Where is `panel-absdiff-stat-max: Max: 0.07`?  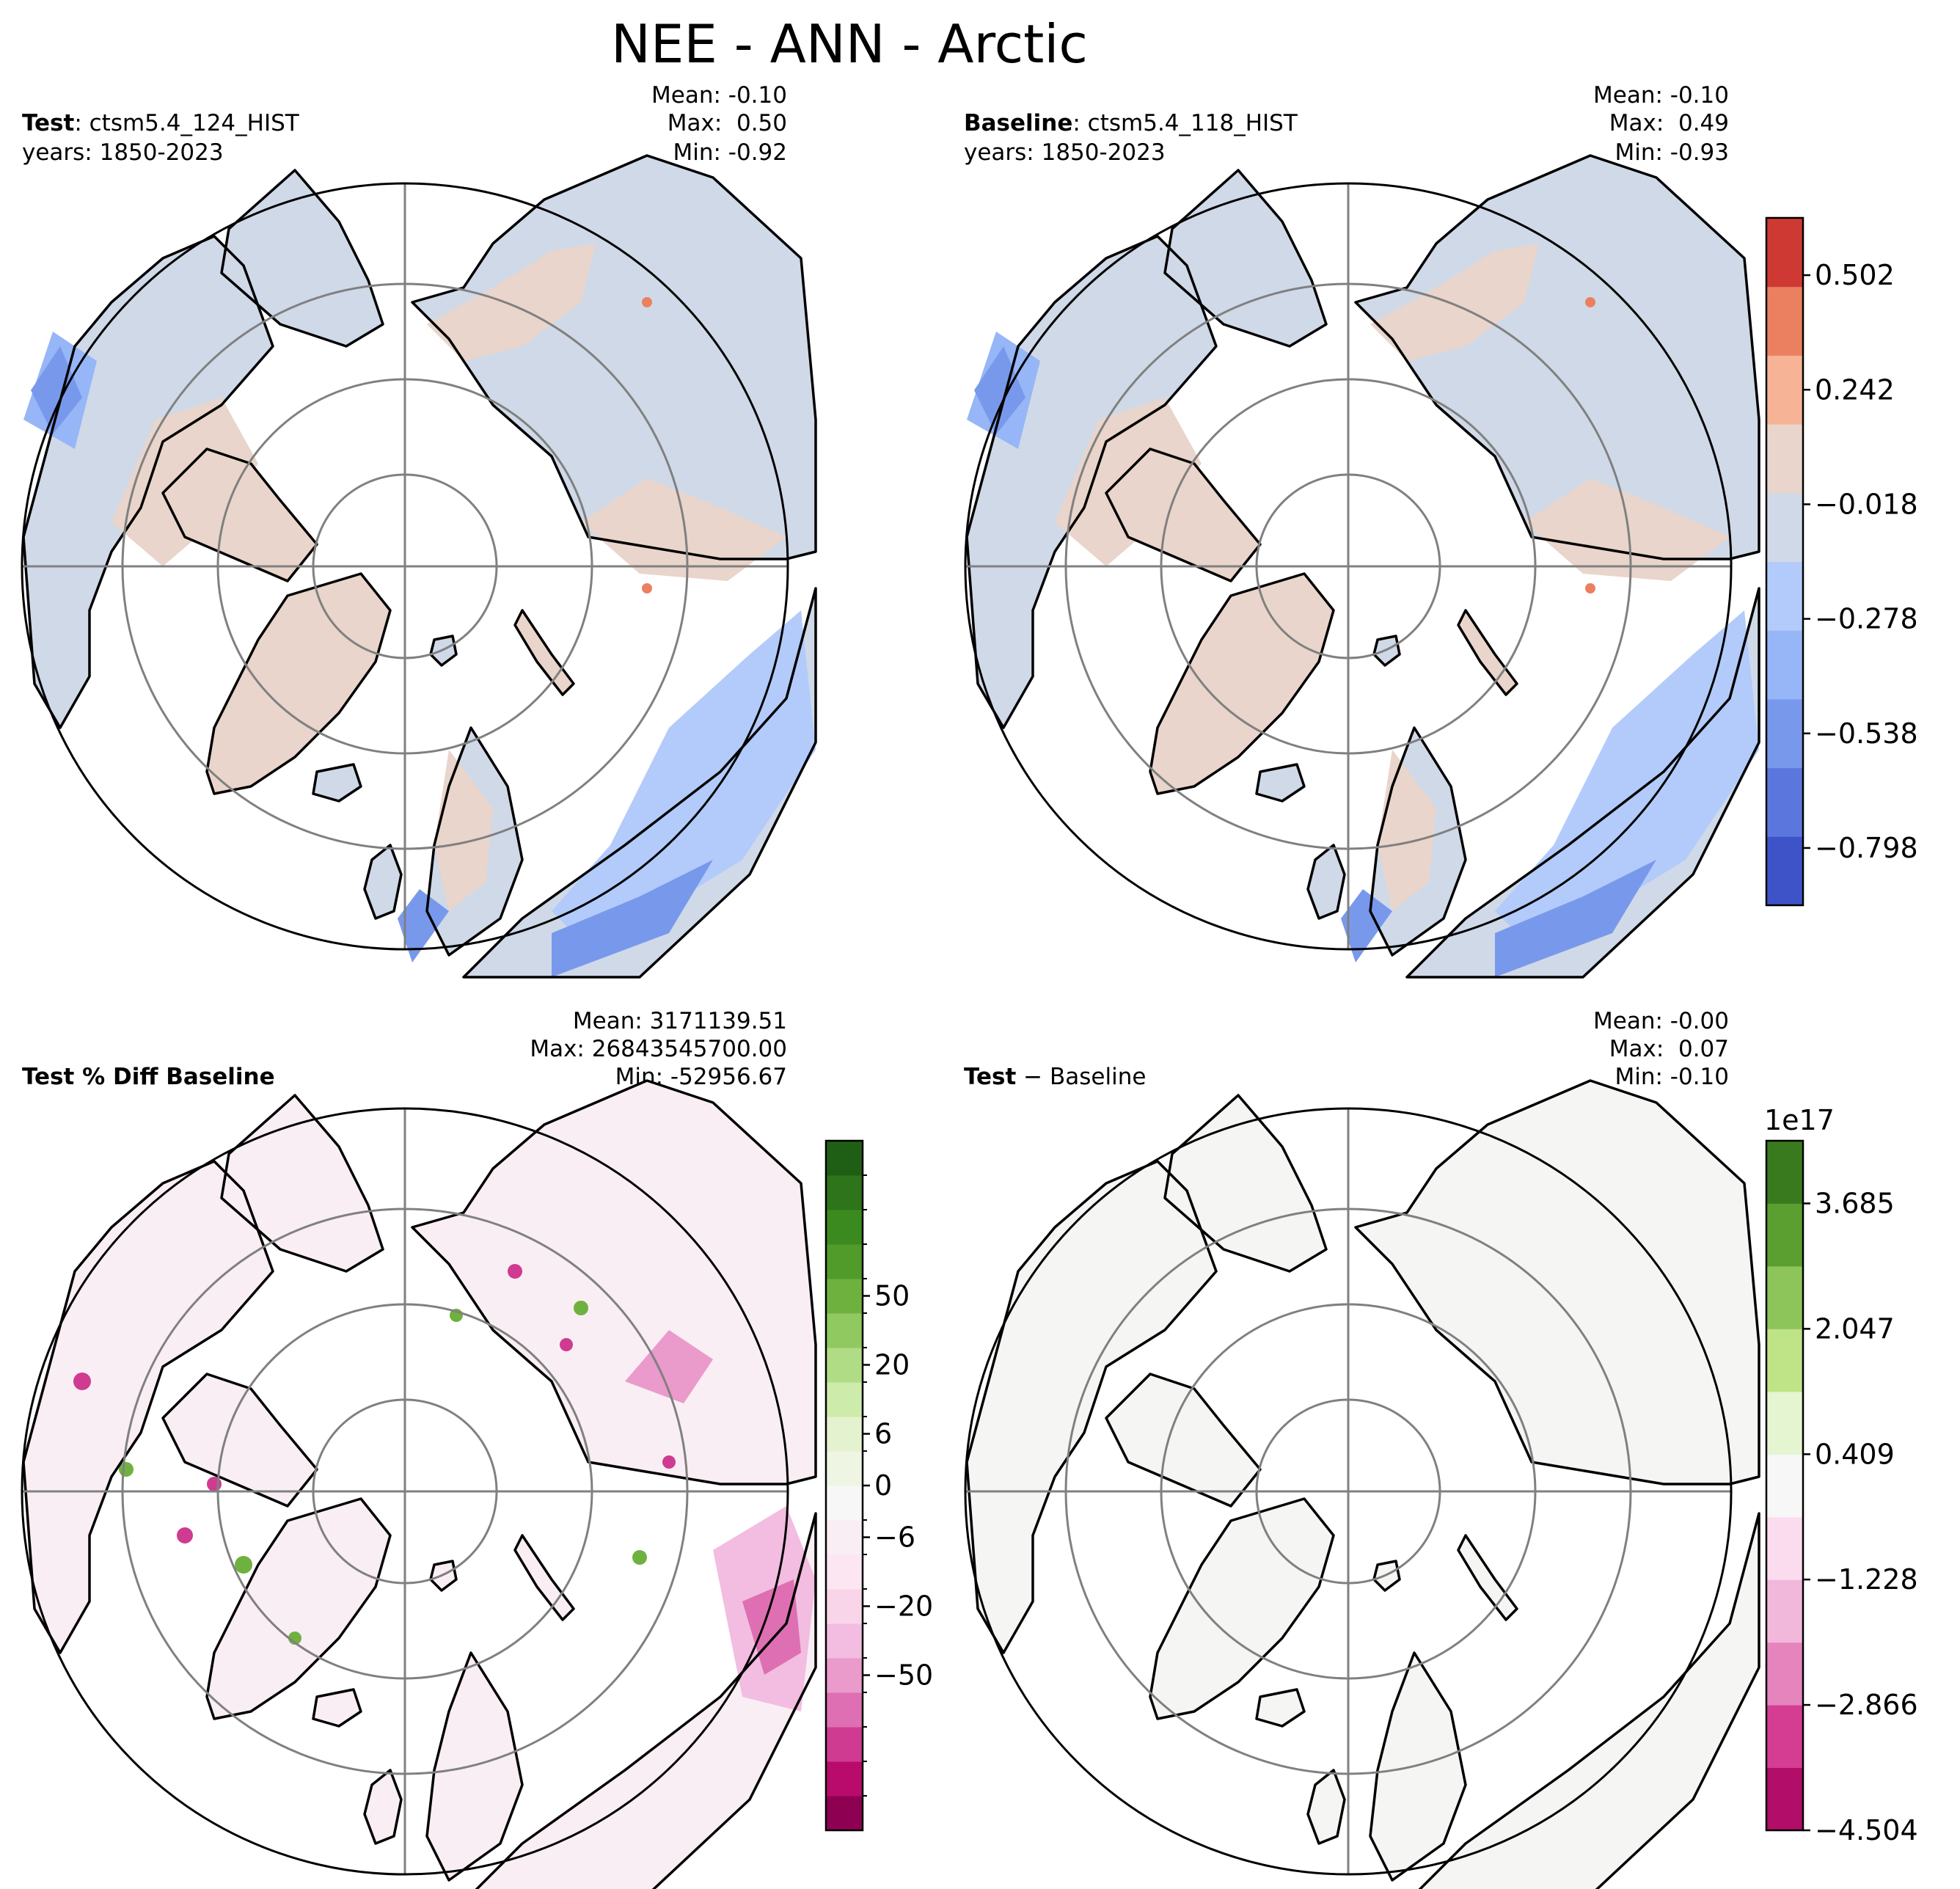
panel-absdiff-stat-max: Max: 0.07 is located at coordinates (1669, 1049).